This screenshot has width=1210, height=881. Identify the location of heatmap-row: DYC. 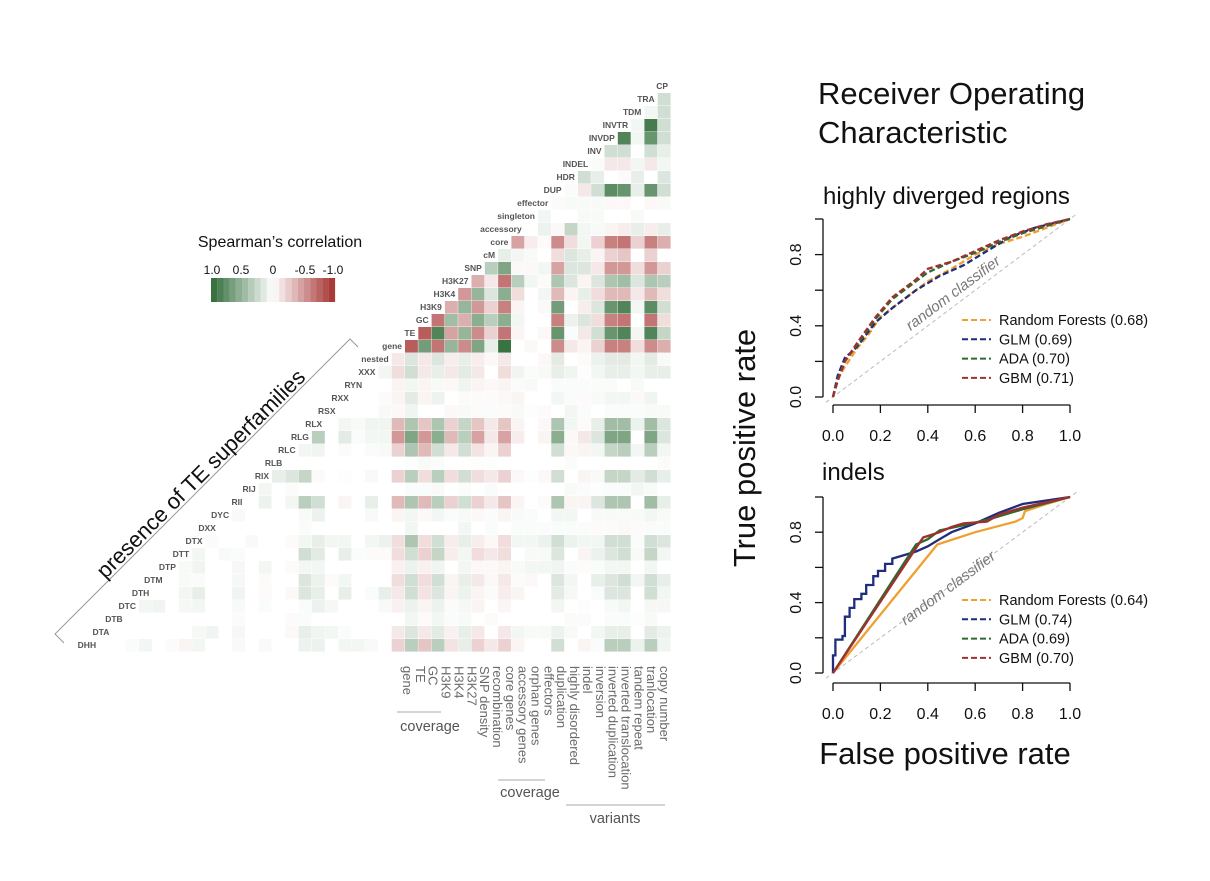
(441, 515).